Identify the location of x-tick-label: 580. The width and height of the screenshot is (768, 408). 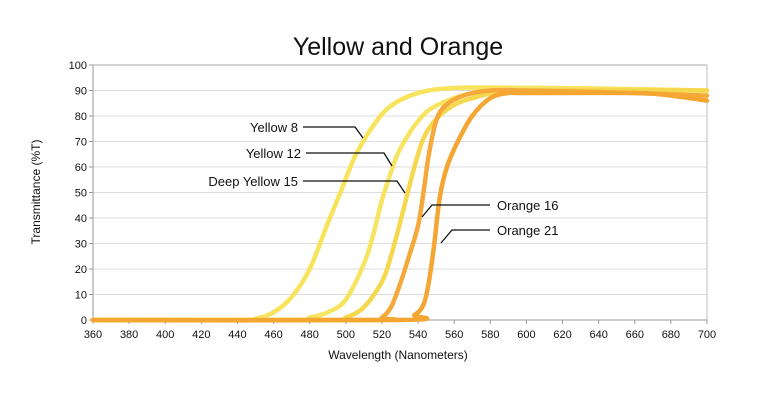
(490, 335).